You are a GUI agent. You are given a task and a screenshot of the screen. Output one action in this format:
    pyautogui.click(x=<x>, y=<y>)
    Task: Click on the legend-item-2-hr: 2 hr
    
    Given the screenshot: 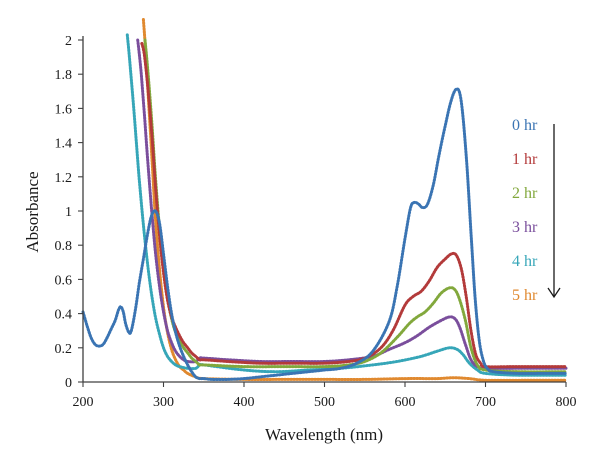 What is the action you would take?
    pyautogui.click(x=525, y=193)
    